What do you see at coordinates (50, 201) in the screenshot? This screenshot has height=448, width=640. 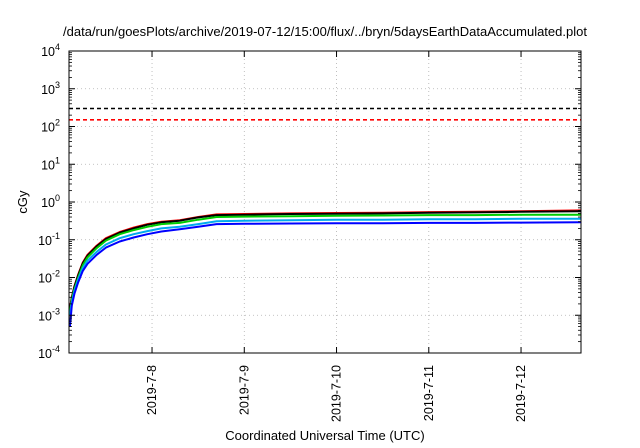 I see `y-tick-label: 10⁰` at bounding box center [50, 201].